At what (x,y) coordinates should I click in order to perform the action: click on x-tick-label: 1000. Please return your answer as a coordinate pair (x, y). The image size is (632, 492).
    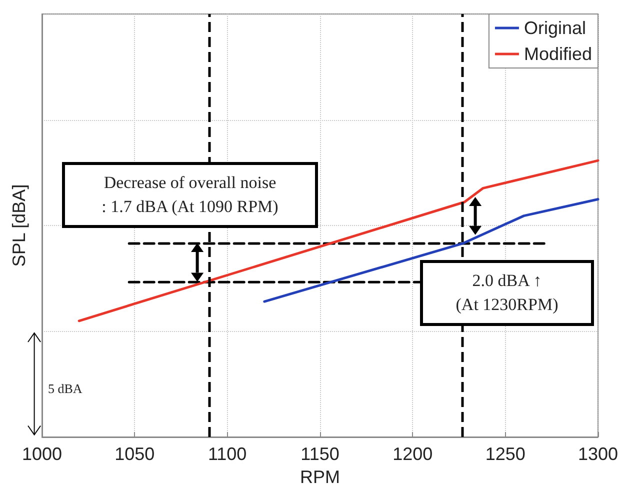
    Looking at the image, I should click on (42, 454).